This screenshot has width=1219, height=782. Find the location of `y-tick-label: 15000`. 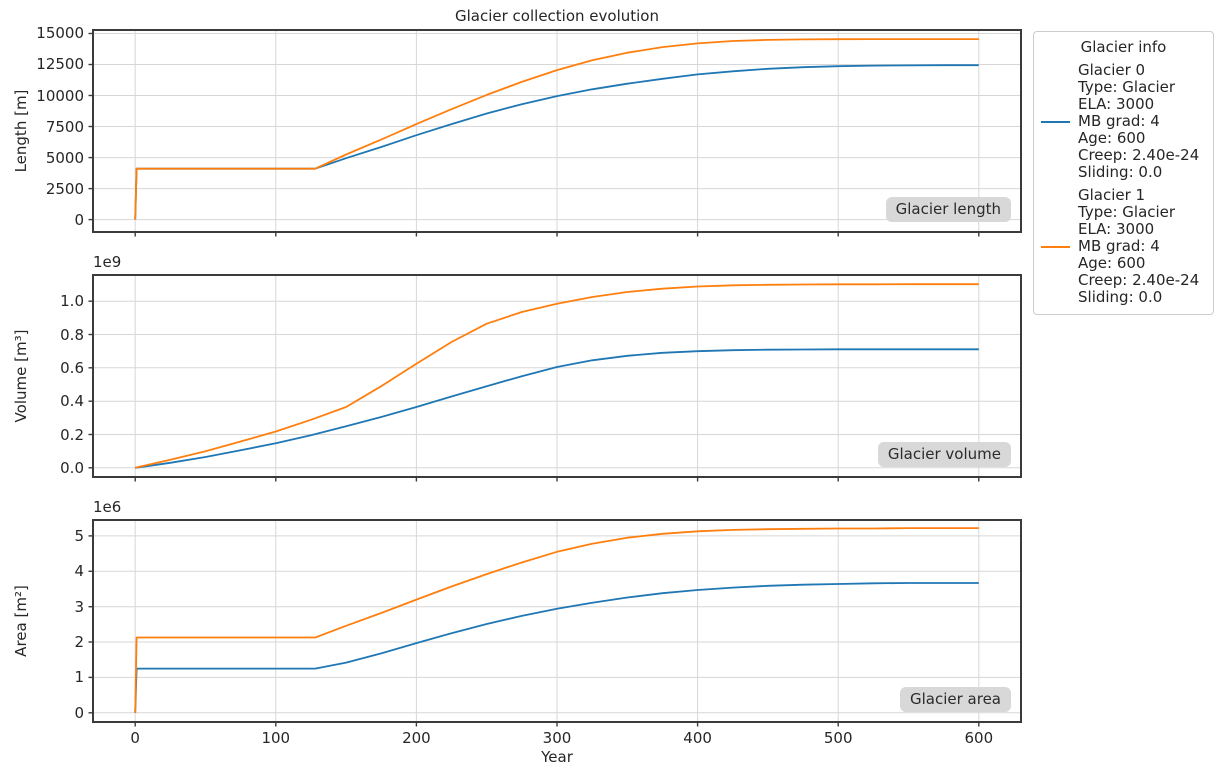

y-tick-label: 15000 is located at coordinates (60, 33).